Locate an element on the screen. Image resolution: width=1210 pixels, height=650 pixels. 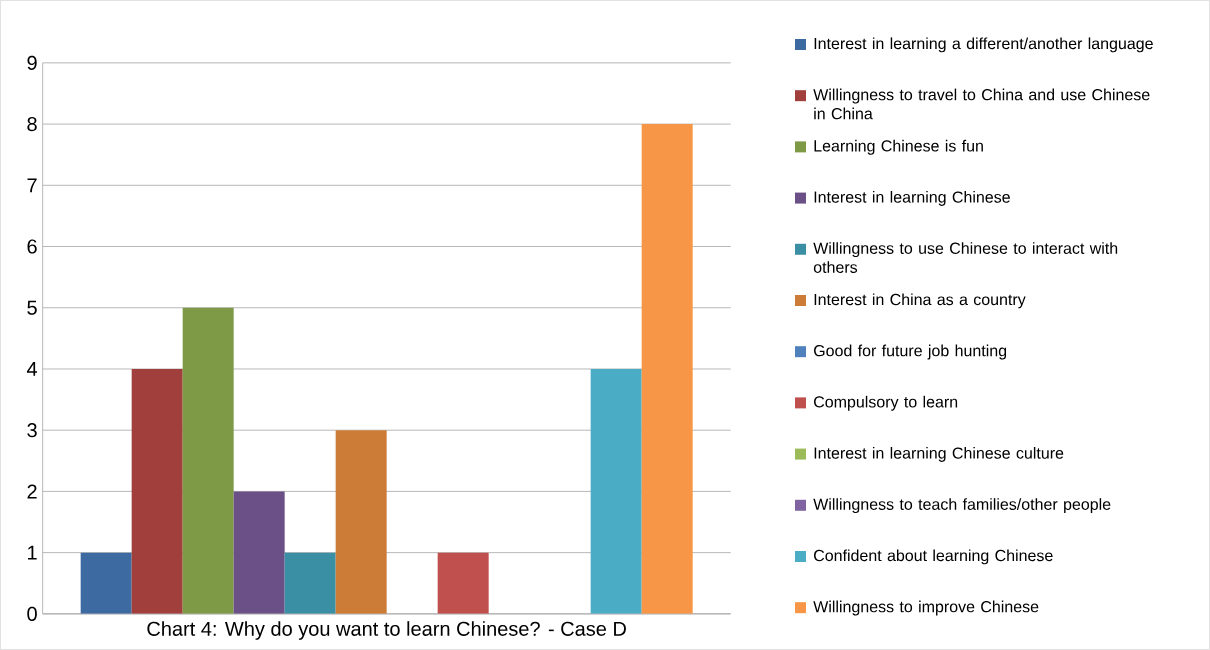
legend-label: Compulsory to learn is located at coordinates (886, 403).